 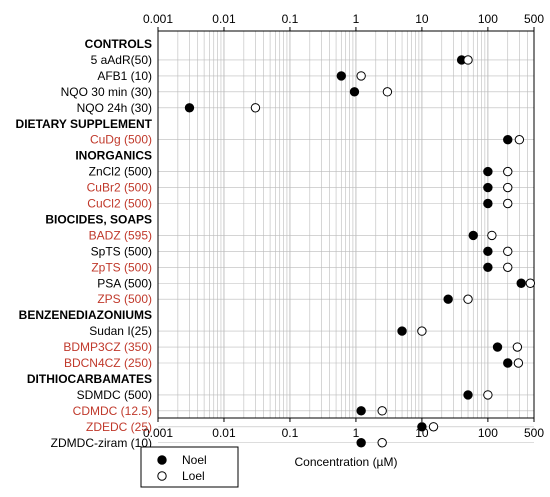 I want to click on row-label: ZDMDC-ziram (10), so click(x=101, y=443).